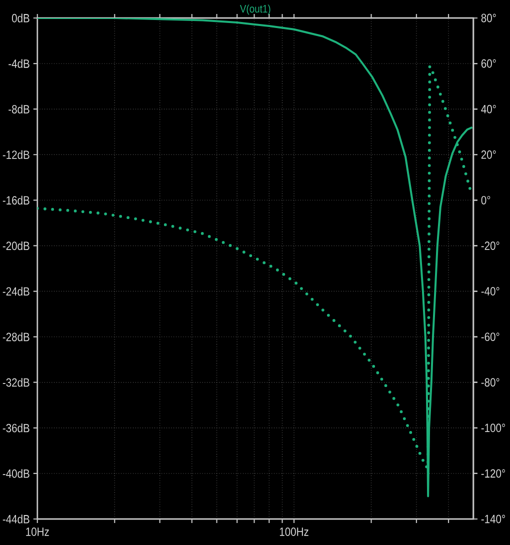  I want to click on y2-tick-label: -100°, so click(493, 428).